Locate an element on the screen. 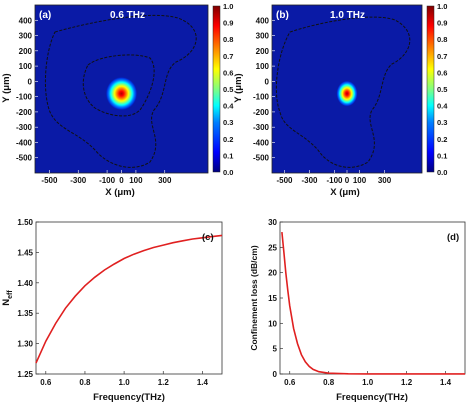 The image size is (474, 405). panel-b-colorbar-ticks: 1.0 0.9 0.8 0.7 0.6 0.5 0.4 0.3 0.2 0.1 0.0 is located at coordinates (442, 89).